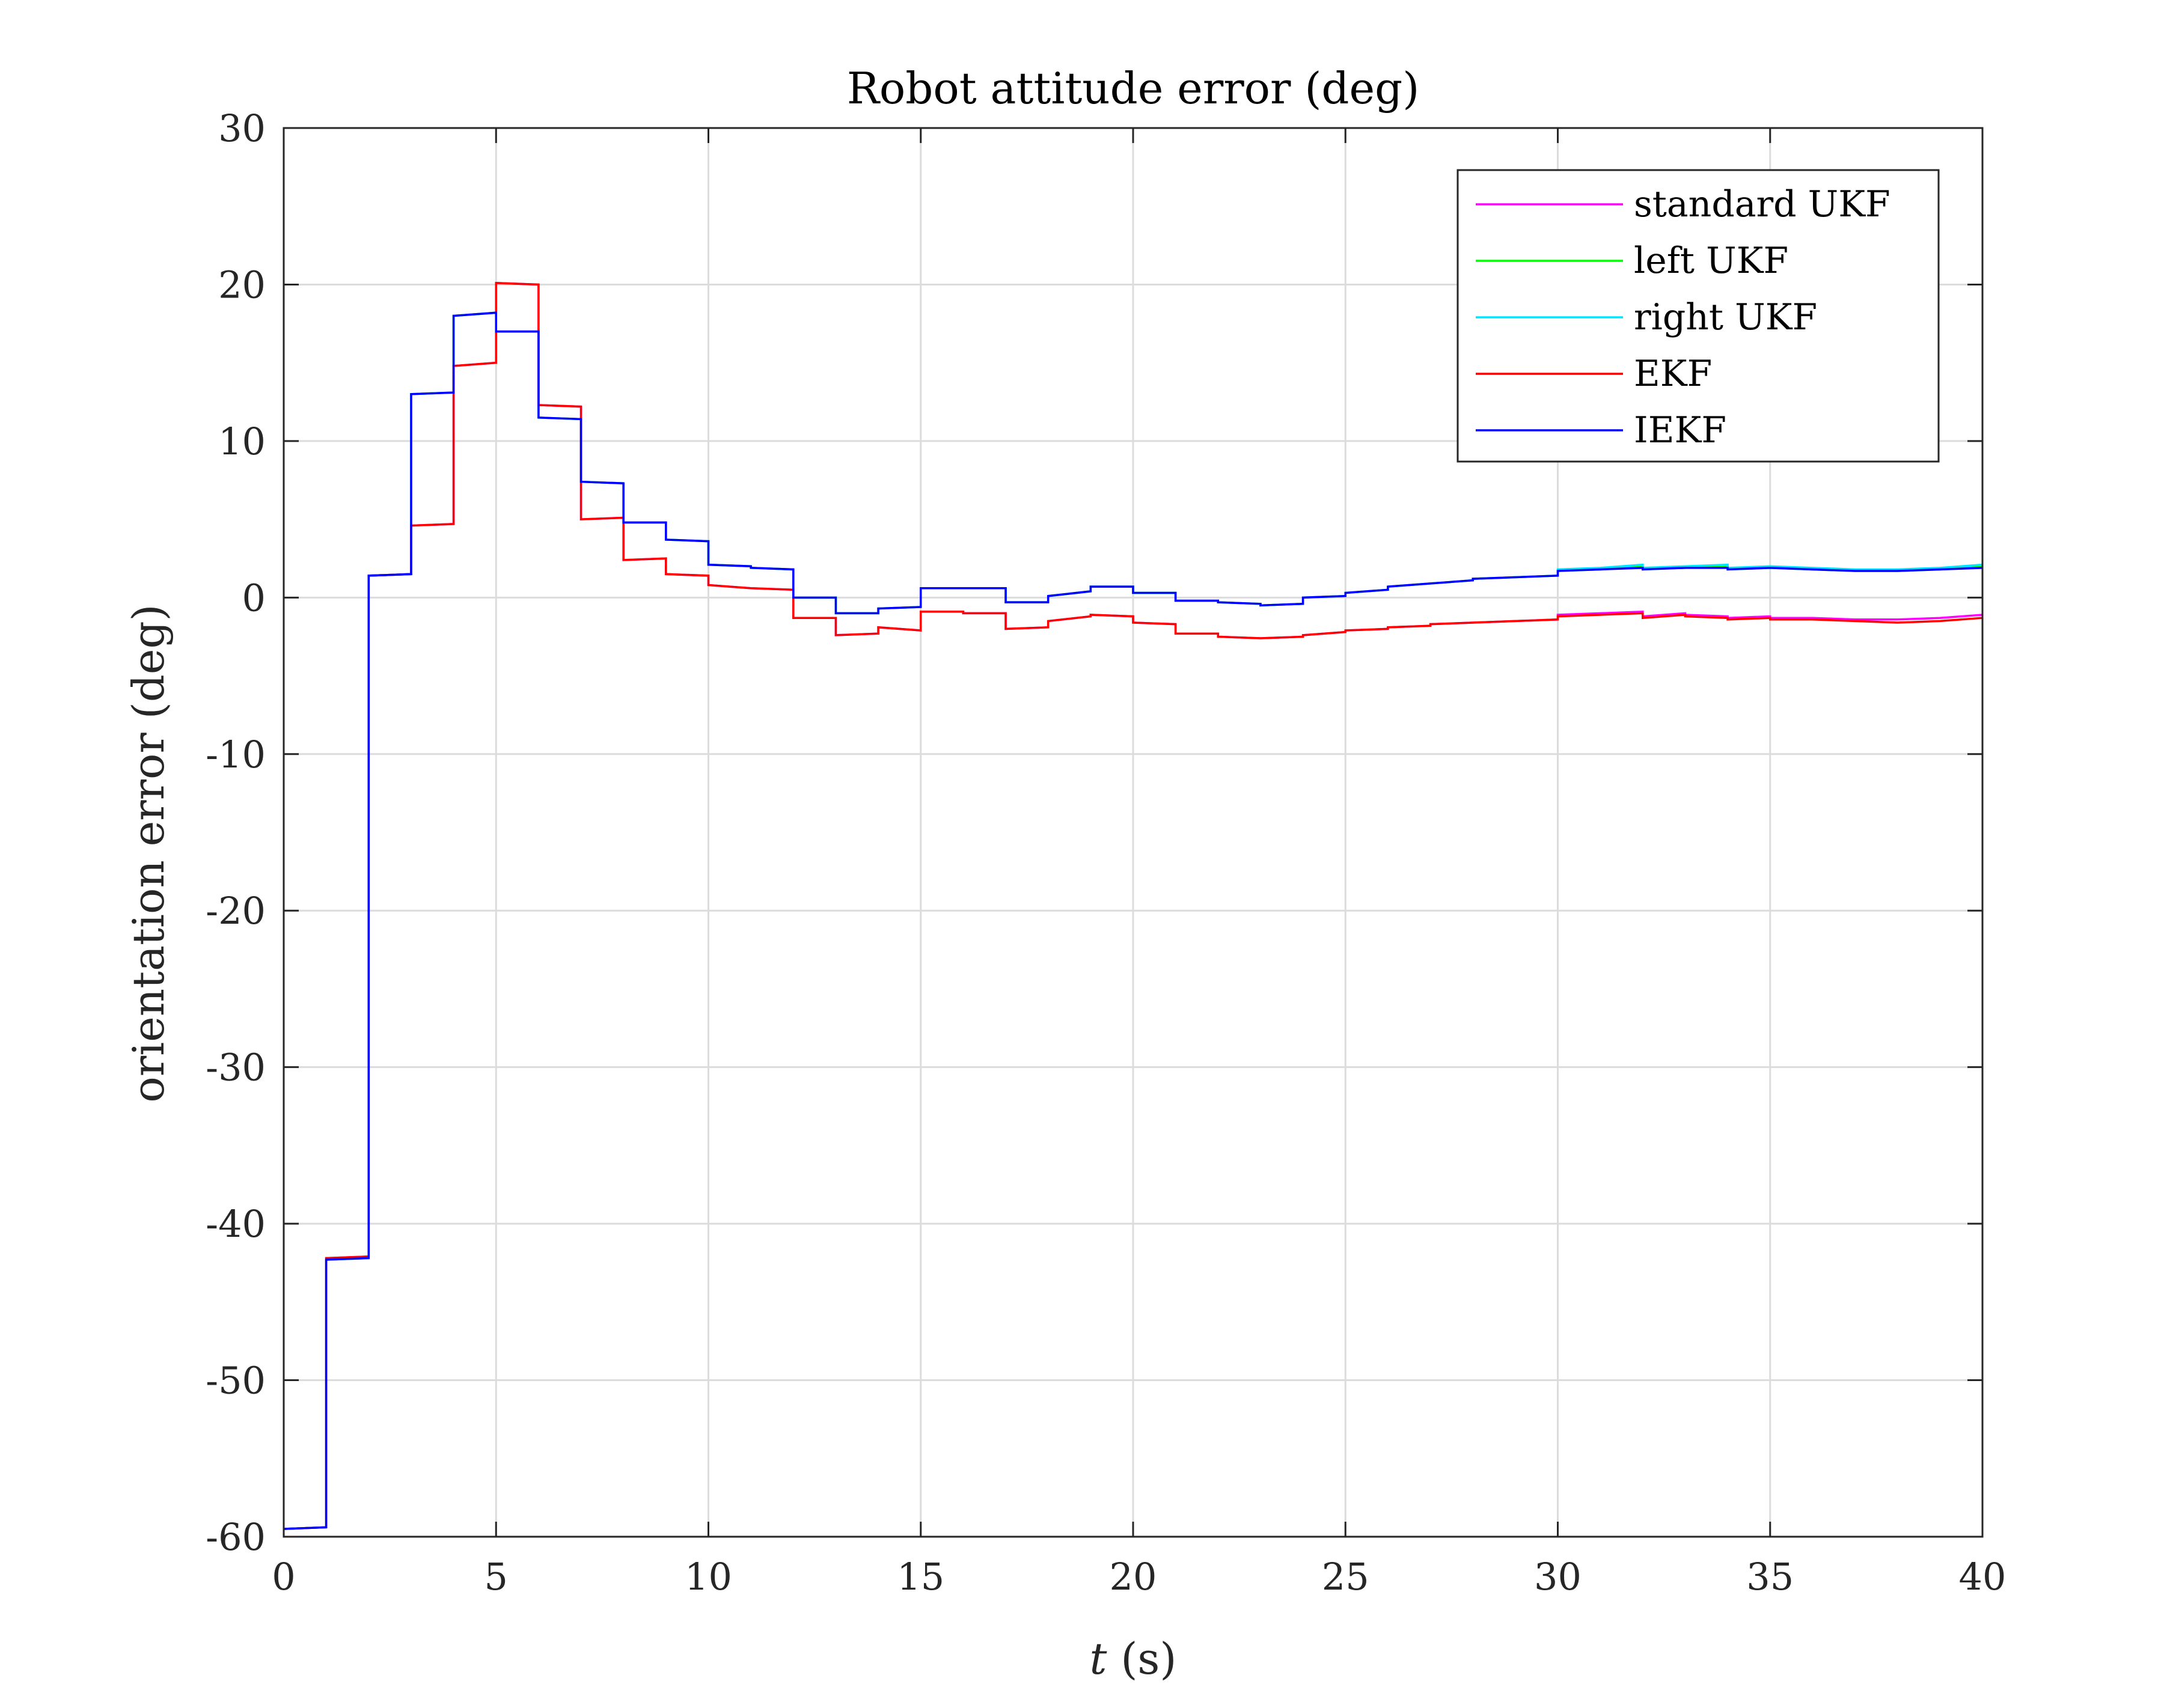 The height and width of the screenshot is (1708, 2164). Describe the element at coordinates (496, 1577) in the screenshot. I see `x-tick-label: 5` at that location.